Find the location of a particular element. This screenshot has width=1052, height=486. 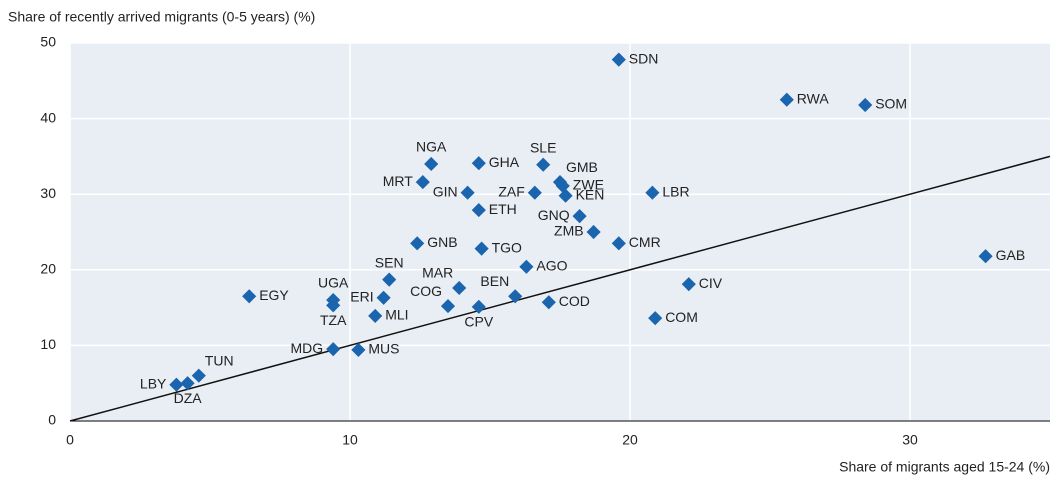

point-label: TZA is located at coordinates (333, 320).